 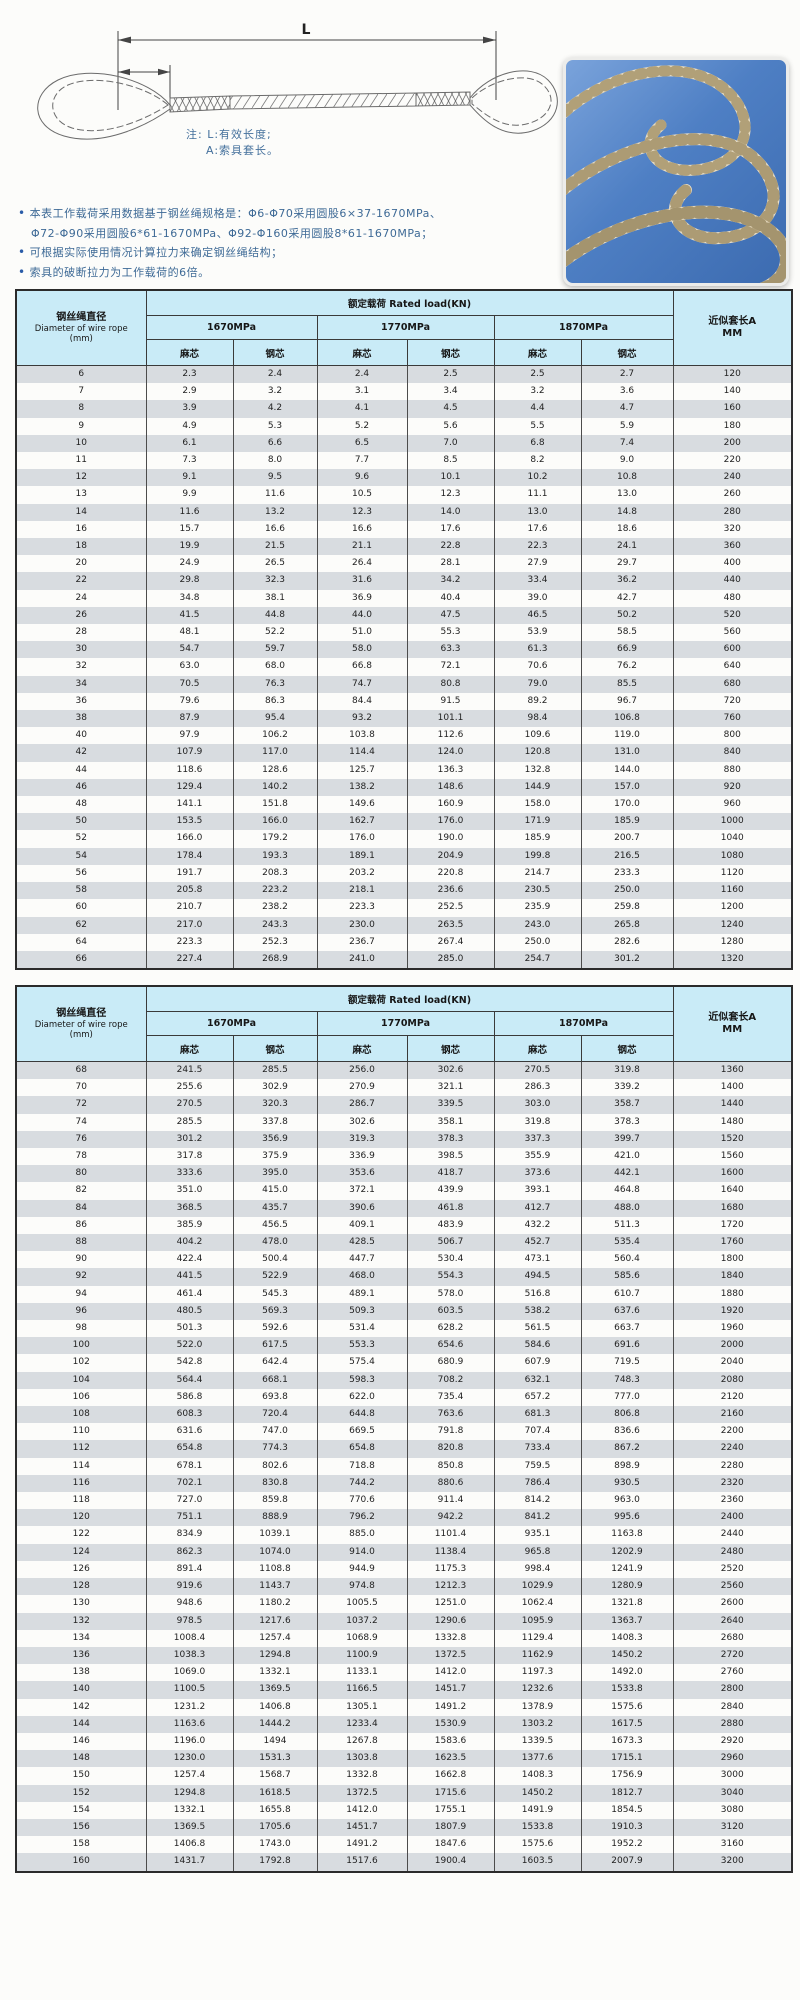 What do you see at coordinates (626, 1535) in the screenshot?
I see `table-cell: 1163.8` at bounding box center [626, 1535].